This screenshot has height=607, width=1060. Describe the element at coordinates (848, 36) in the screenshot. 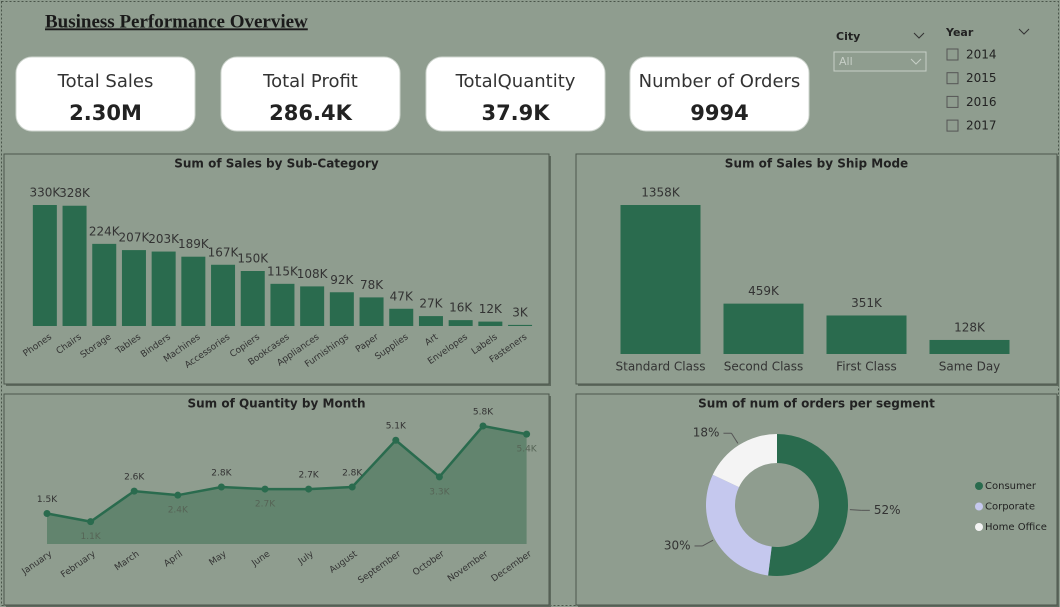

I see `filter-label: City` at that location.